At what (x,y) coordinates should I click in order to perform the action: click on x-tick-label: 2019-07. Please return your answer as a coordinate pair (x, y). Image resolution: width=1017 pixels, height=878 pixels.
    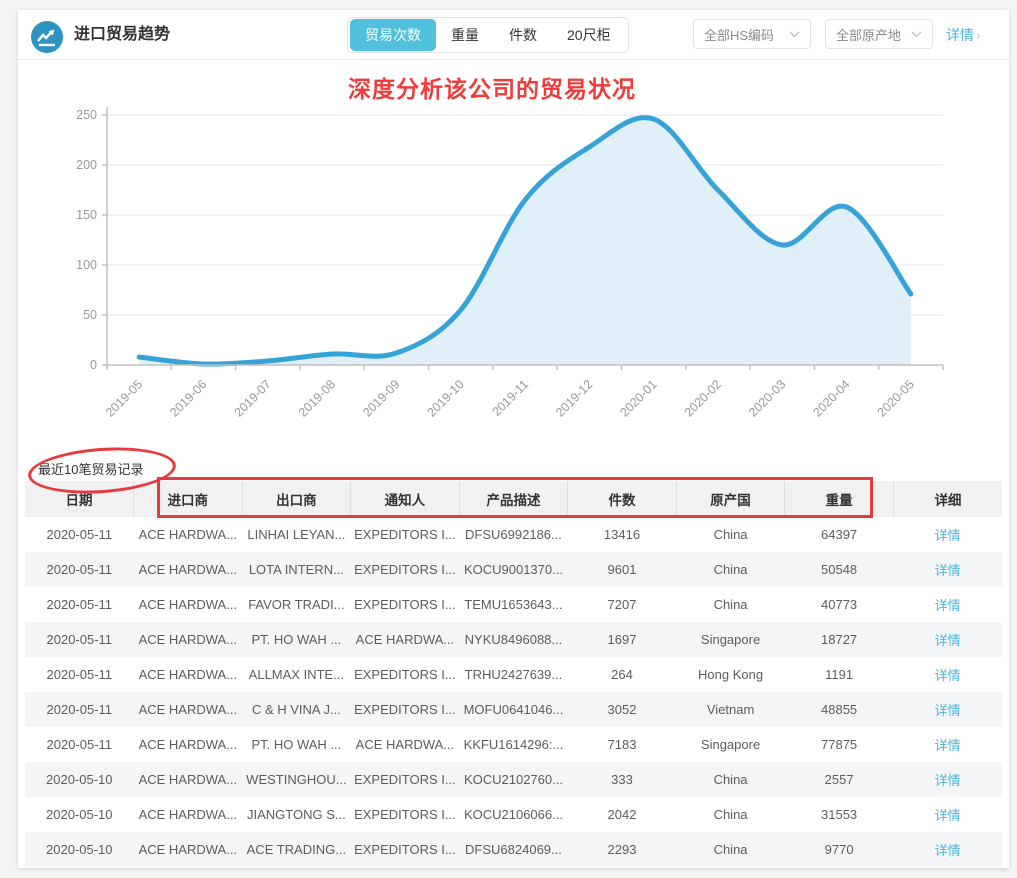
    Looking at the image, I should click on (253, 398).